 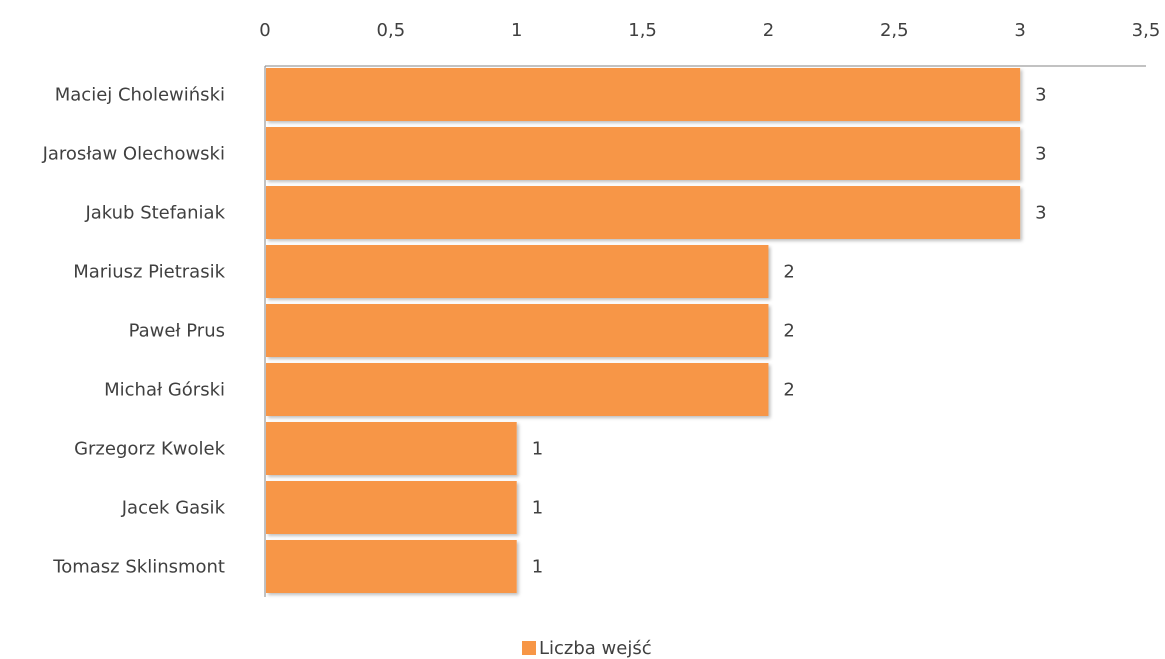 I want to click on x-tick-label: 2,5, so click(x=894, y=30).